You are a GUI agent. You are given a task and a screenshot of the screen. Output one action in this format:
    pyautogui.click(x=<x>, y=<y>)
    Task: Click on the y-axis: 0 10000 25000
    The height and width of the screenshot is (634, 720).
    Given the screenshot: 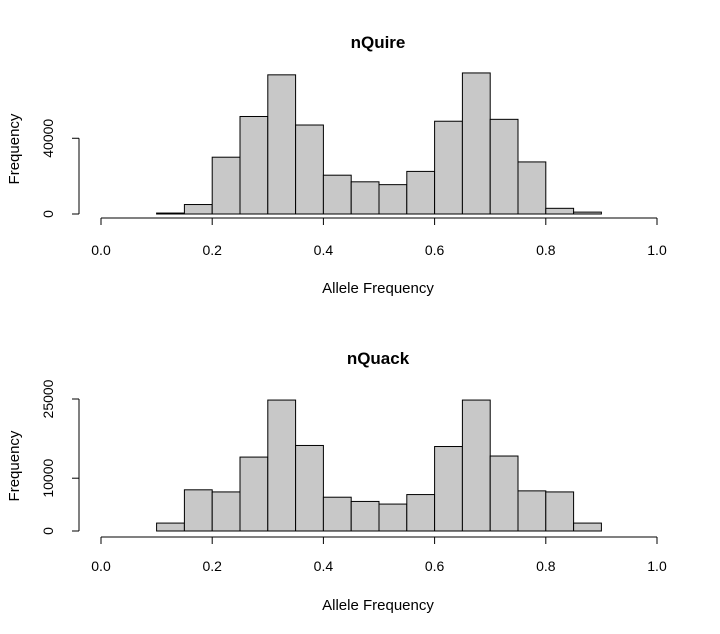 What is the action you would take?
    pyautogui.click(x=60, y=457)
    